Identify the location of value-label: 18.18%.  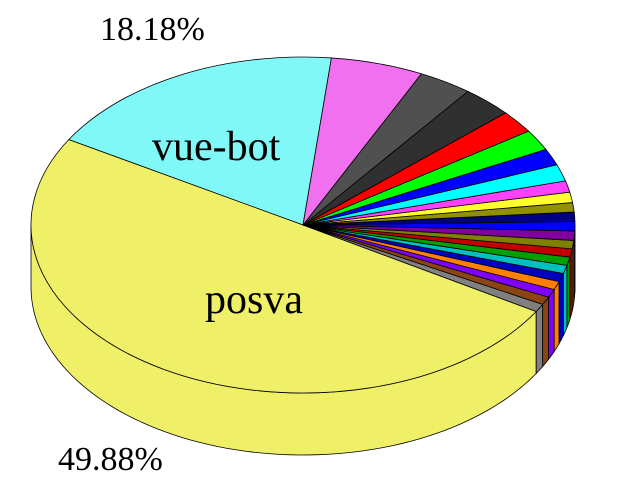
(152, 29).